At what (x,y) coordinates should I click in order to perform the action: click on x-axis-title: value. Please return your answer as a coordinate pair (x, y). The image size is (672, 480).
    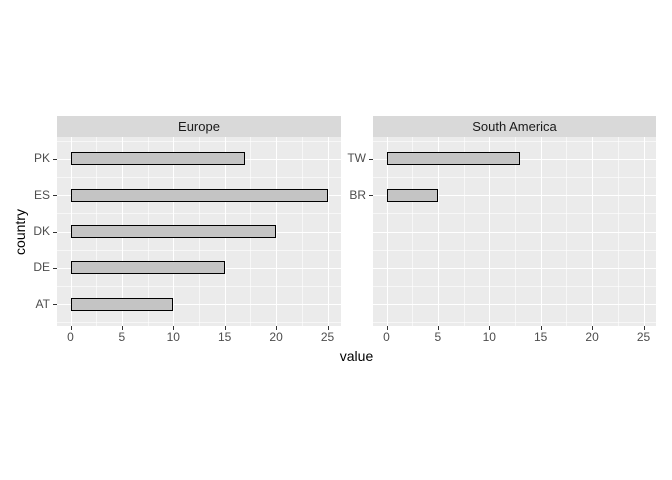
    Looking at the image, I should click on (356, 356).